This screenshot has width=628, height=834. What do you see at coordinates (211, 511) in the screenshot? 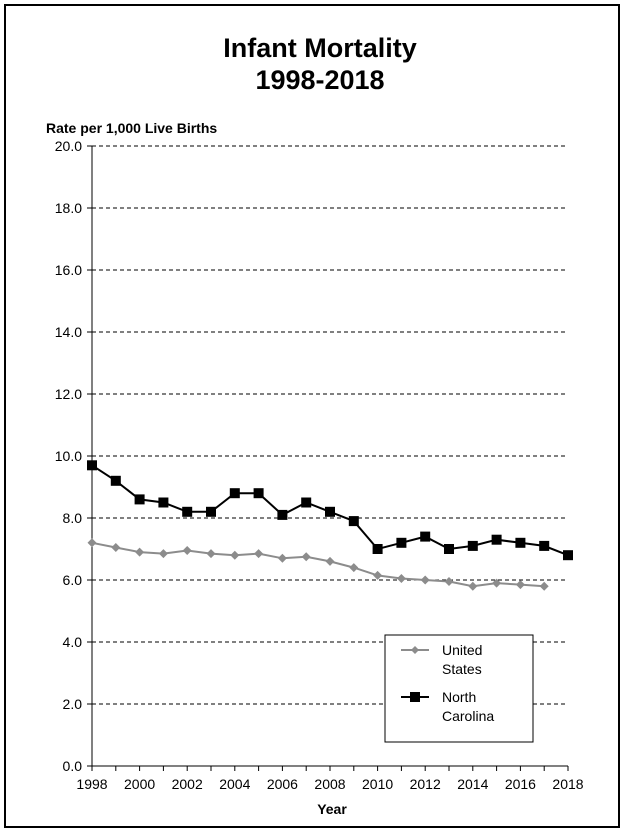
I see `series-1-point-2003` at bounding box center [211, 511].